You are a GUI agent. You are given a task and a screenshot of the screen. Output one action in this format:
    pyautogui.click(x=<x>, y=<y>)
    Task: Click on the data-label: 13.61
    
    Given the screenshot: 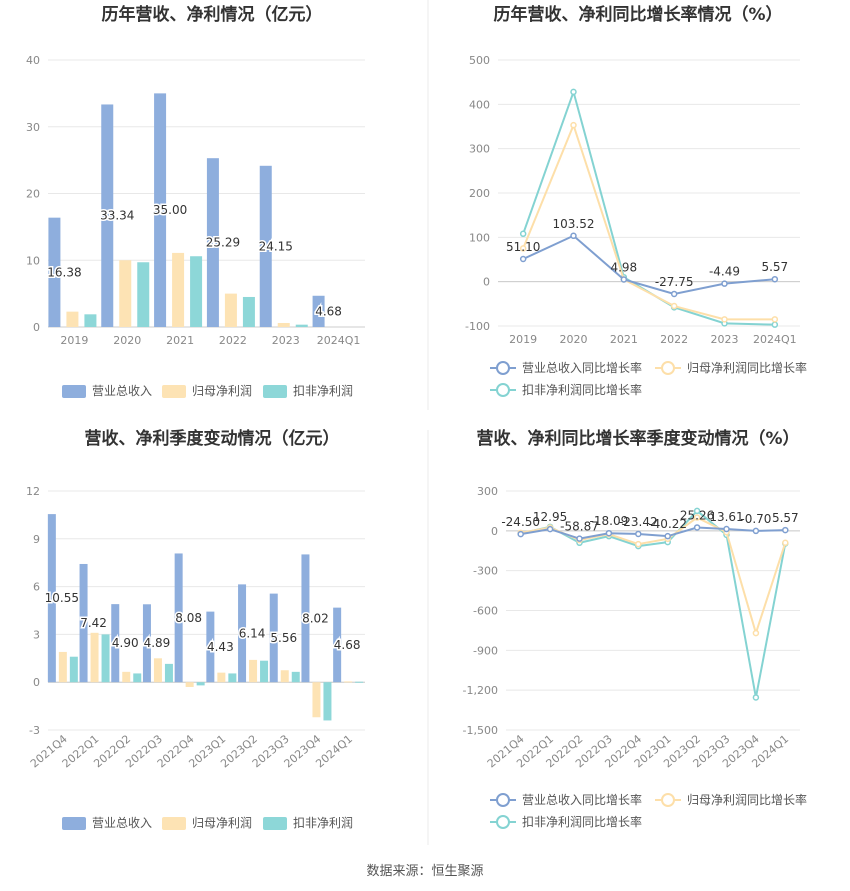 What is the action you would take?
    pyautogui.click(x=726, y=517)
    